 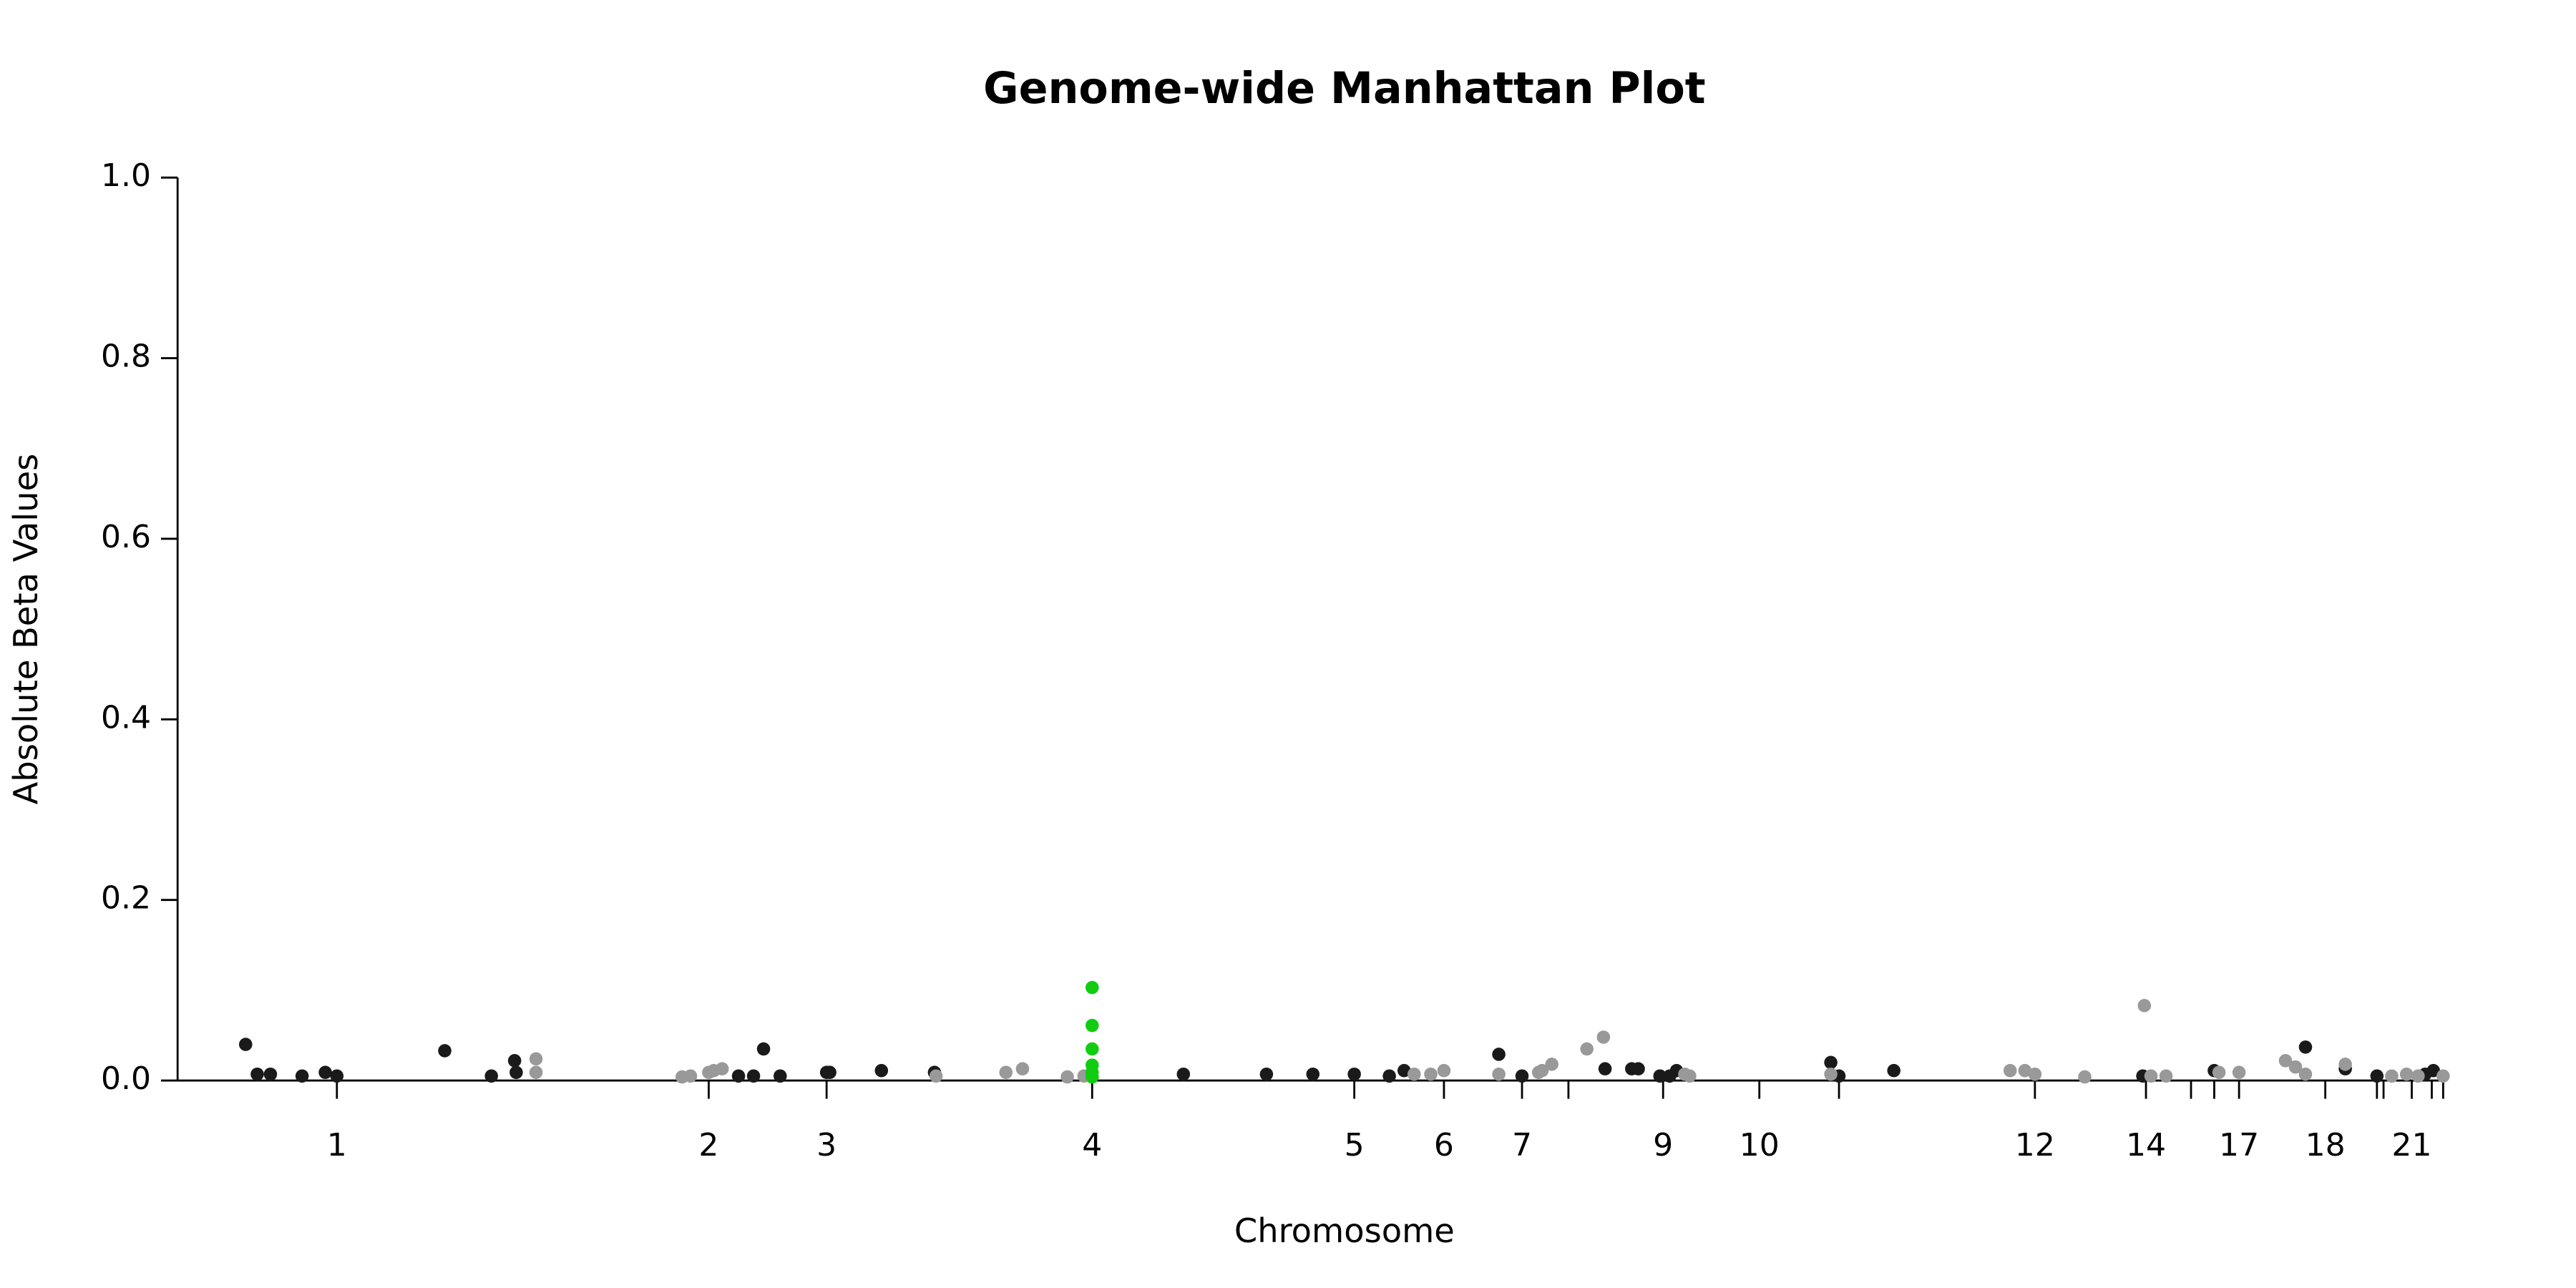 I want to click on x-tick-label: 17, so click(x=2239, y=1145).